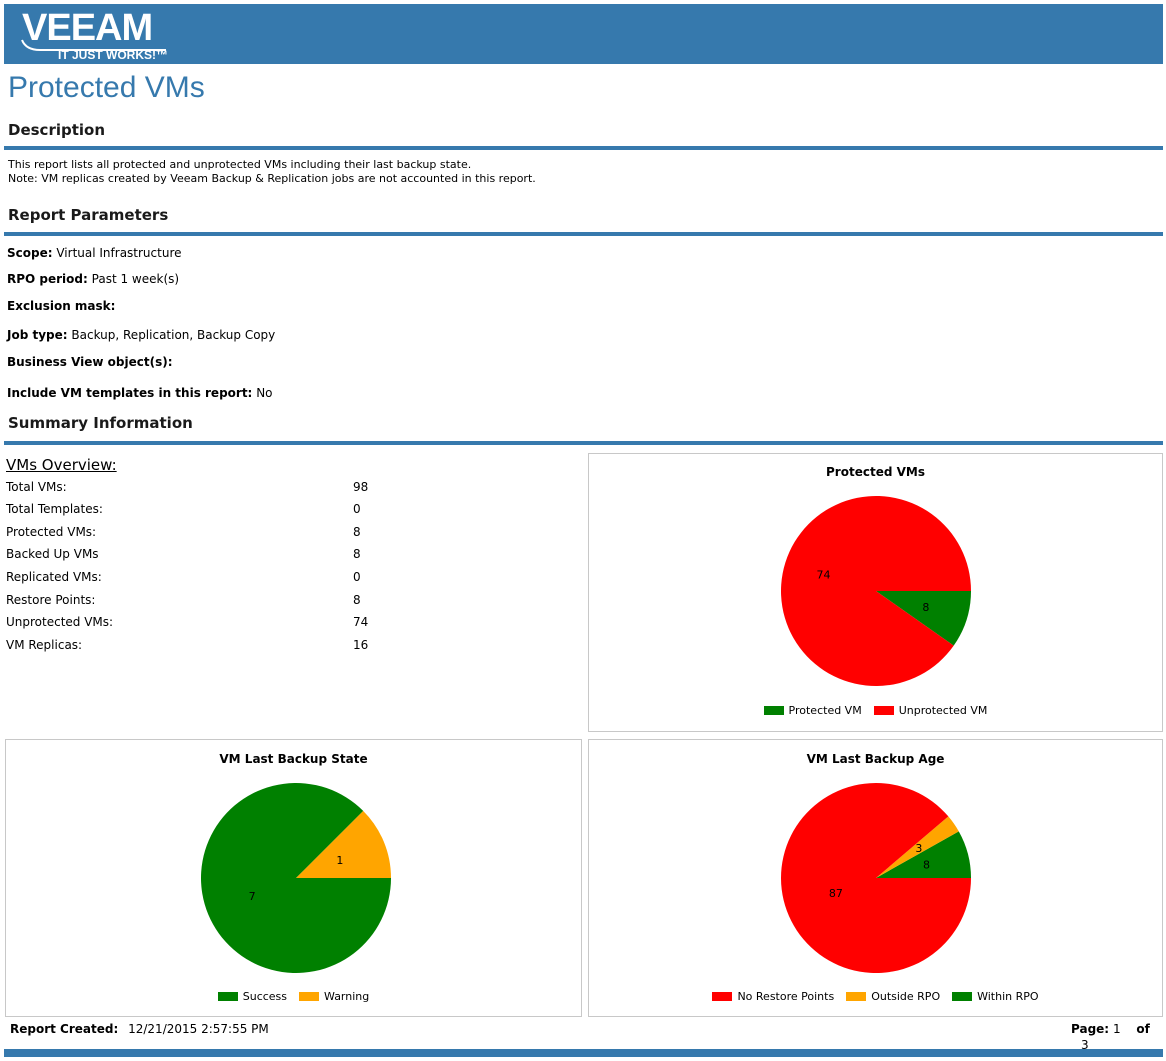  What do you see at coordinates (875, 472) in the screenshot?
I see `chart-title: Protected VMs` at bounding box center [875, 472].